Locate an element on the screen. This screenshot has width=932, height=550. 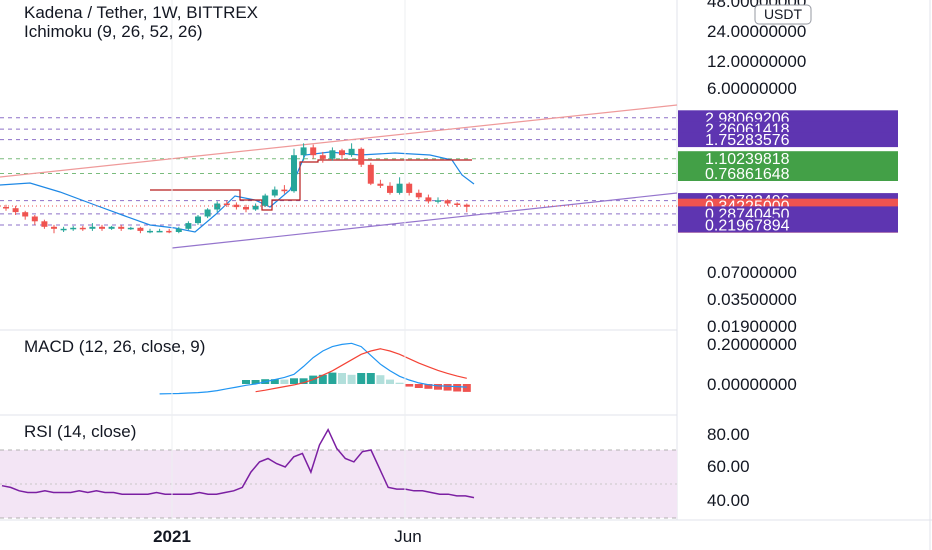
macd-signal-line is located at coordinates (361, 370).